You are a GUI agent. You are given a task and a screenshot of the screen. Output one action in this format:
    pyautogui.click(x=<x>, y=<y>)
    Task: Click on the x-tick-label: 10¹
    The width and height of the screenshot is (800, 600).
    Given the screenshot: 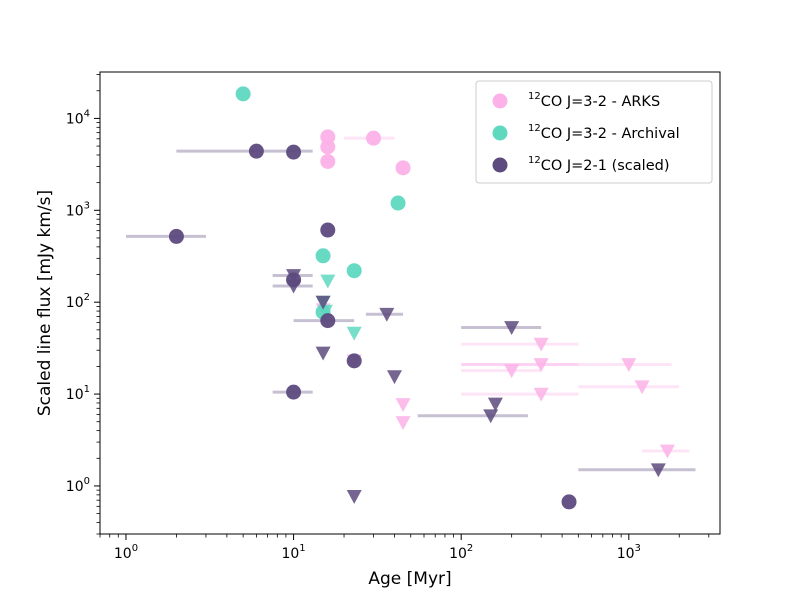 What is the action you would take?
    pyautogui.click(x=293, y=552)
    